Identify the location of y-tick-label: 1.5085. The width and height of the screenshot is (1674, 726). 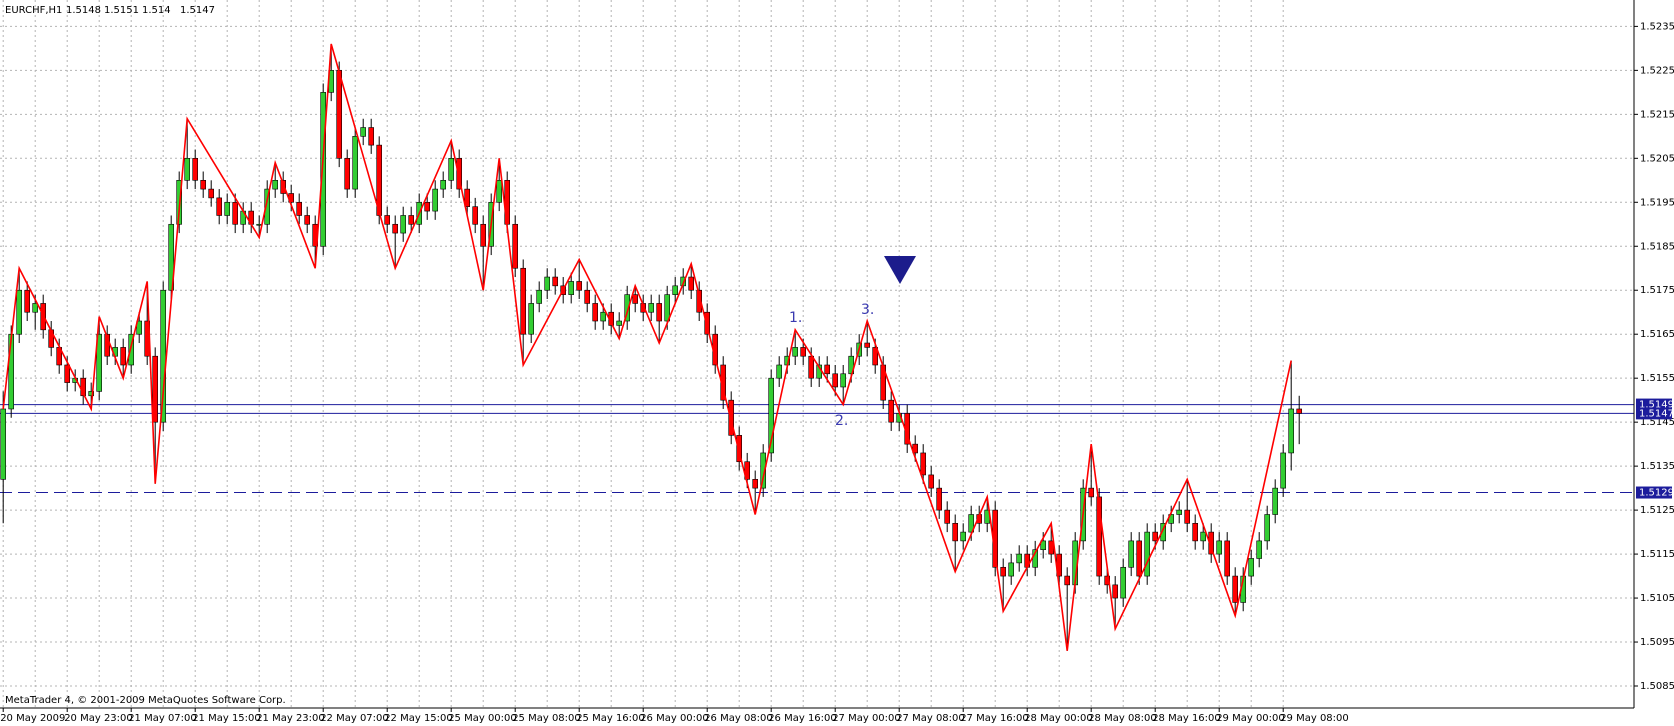
(1657, 686).